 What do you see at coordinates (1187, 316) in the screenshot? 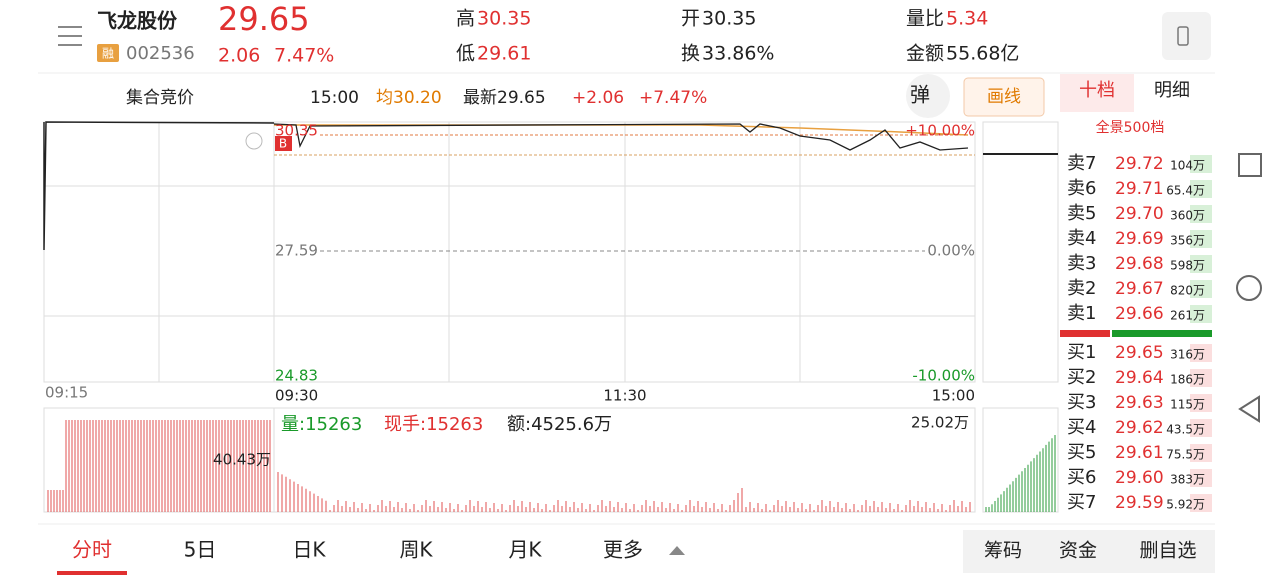
I see `level-volume: 261万` at bounding box center [1187, 316].